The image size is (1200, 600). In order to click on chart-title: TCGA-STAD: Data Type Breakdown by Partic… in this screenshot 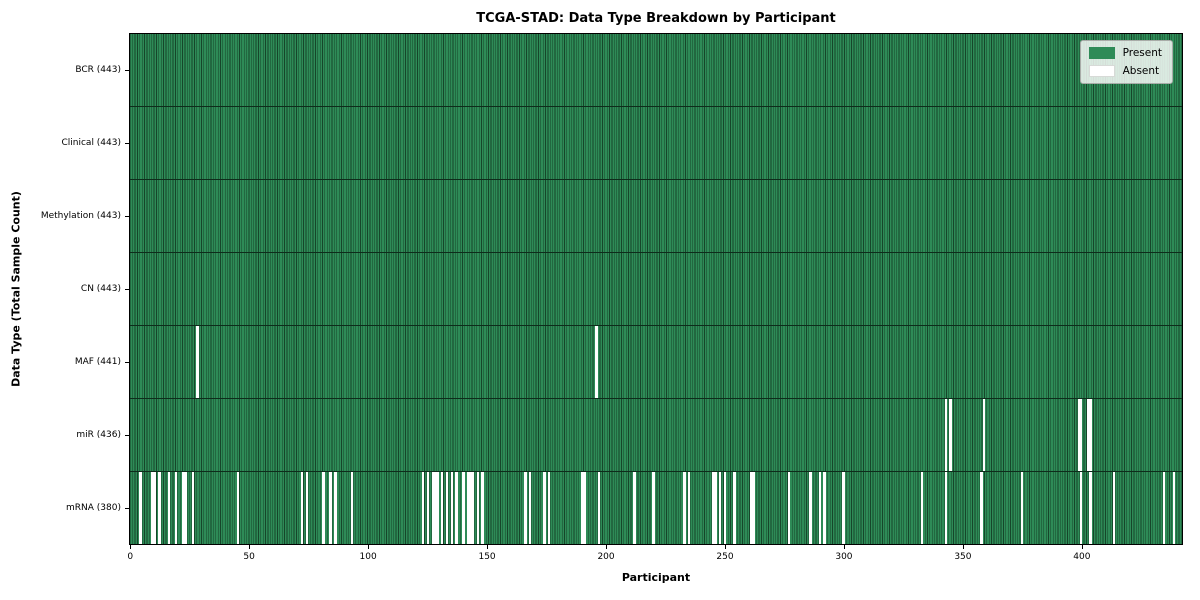, I will do `click(656, 18)`.